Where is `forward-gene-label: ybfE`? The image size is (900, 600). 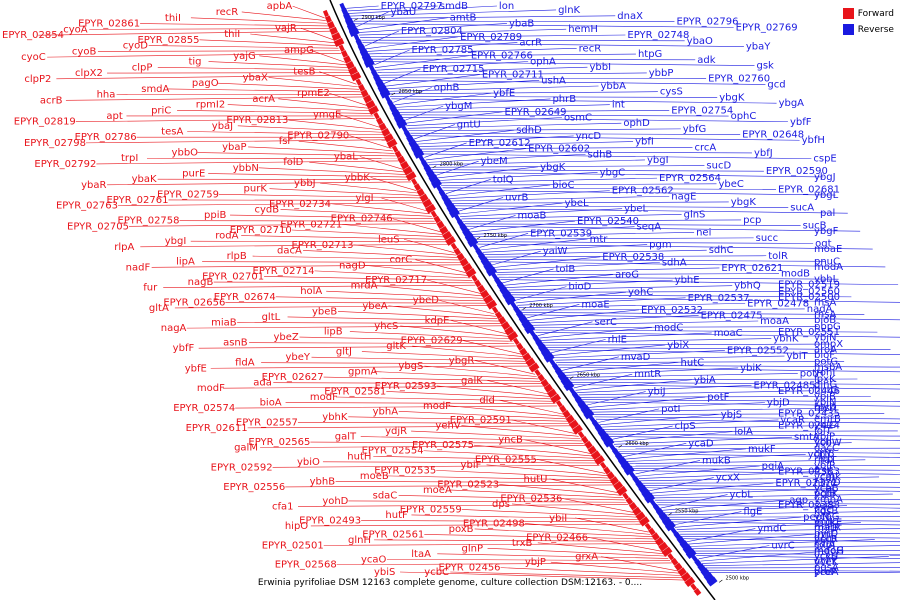
forward-gene-label: ybfE is located at coordinates (196, 368).